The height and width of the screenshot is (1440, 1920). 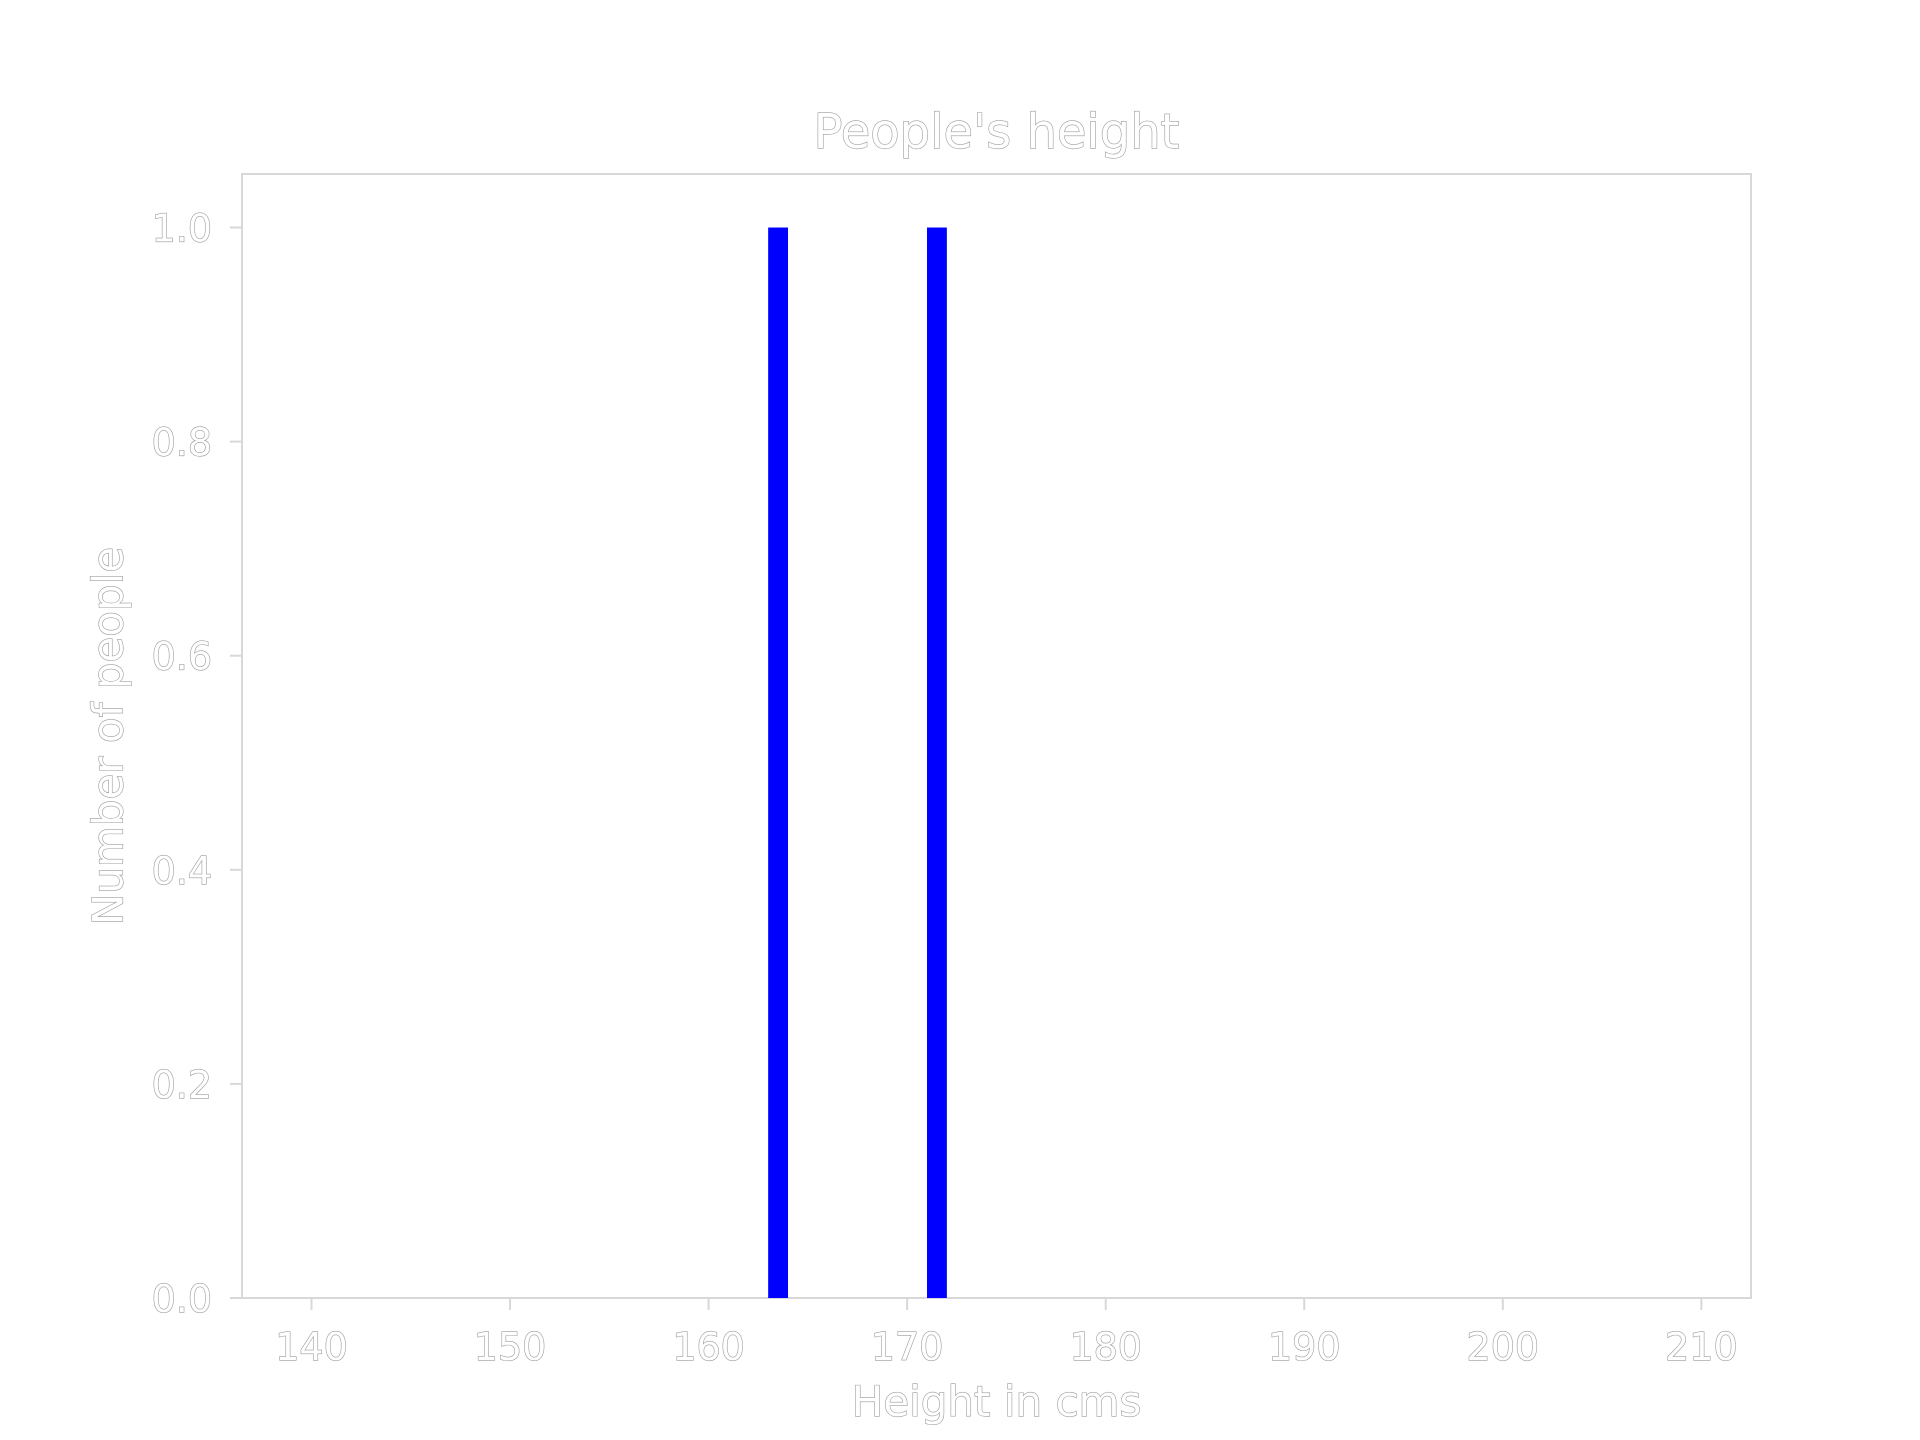 I want to click on bars-layer, so click(x=857, y=762).